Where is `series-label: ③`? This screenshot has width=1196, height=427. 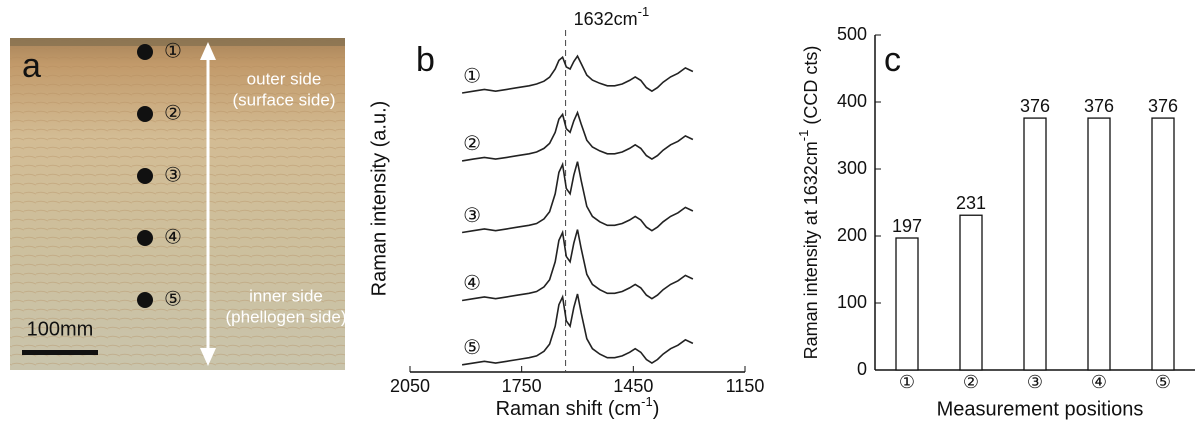 series-label: ③ is located at coordinates (472, 216).